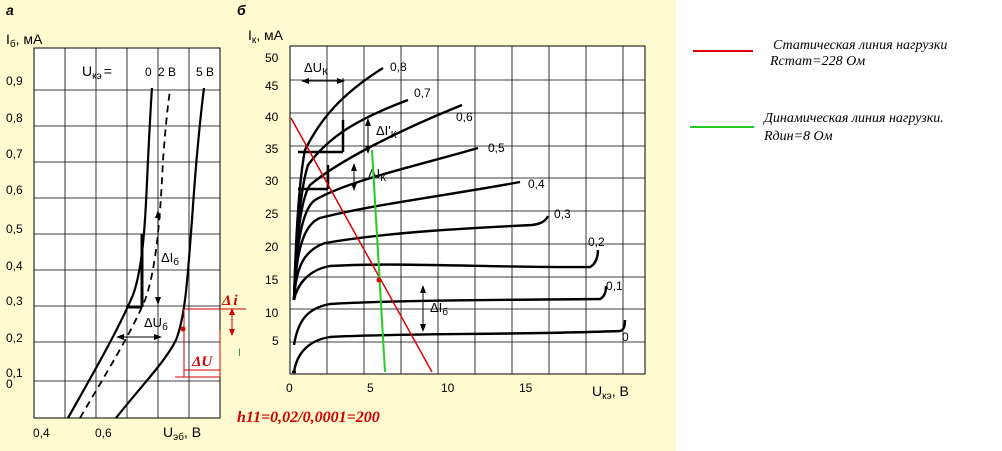 The height and width of the screenshot is (451, 1002). Describe the element at coordinates (170, 259) in the screenshot. I see `panel-a-delta-ib: ΔIб` at that location.